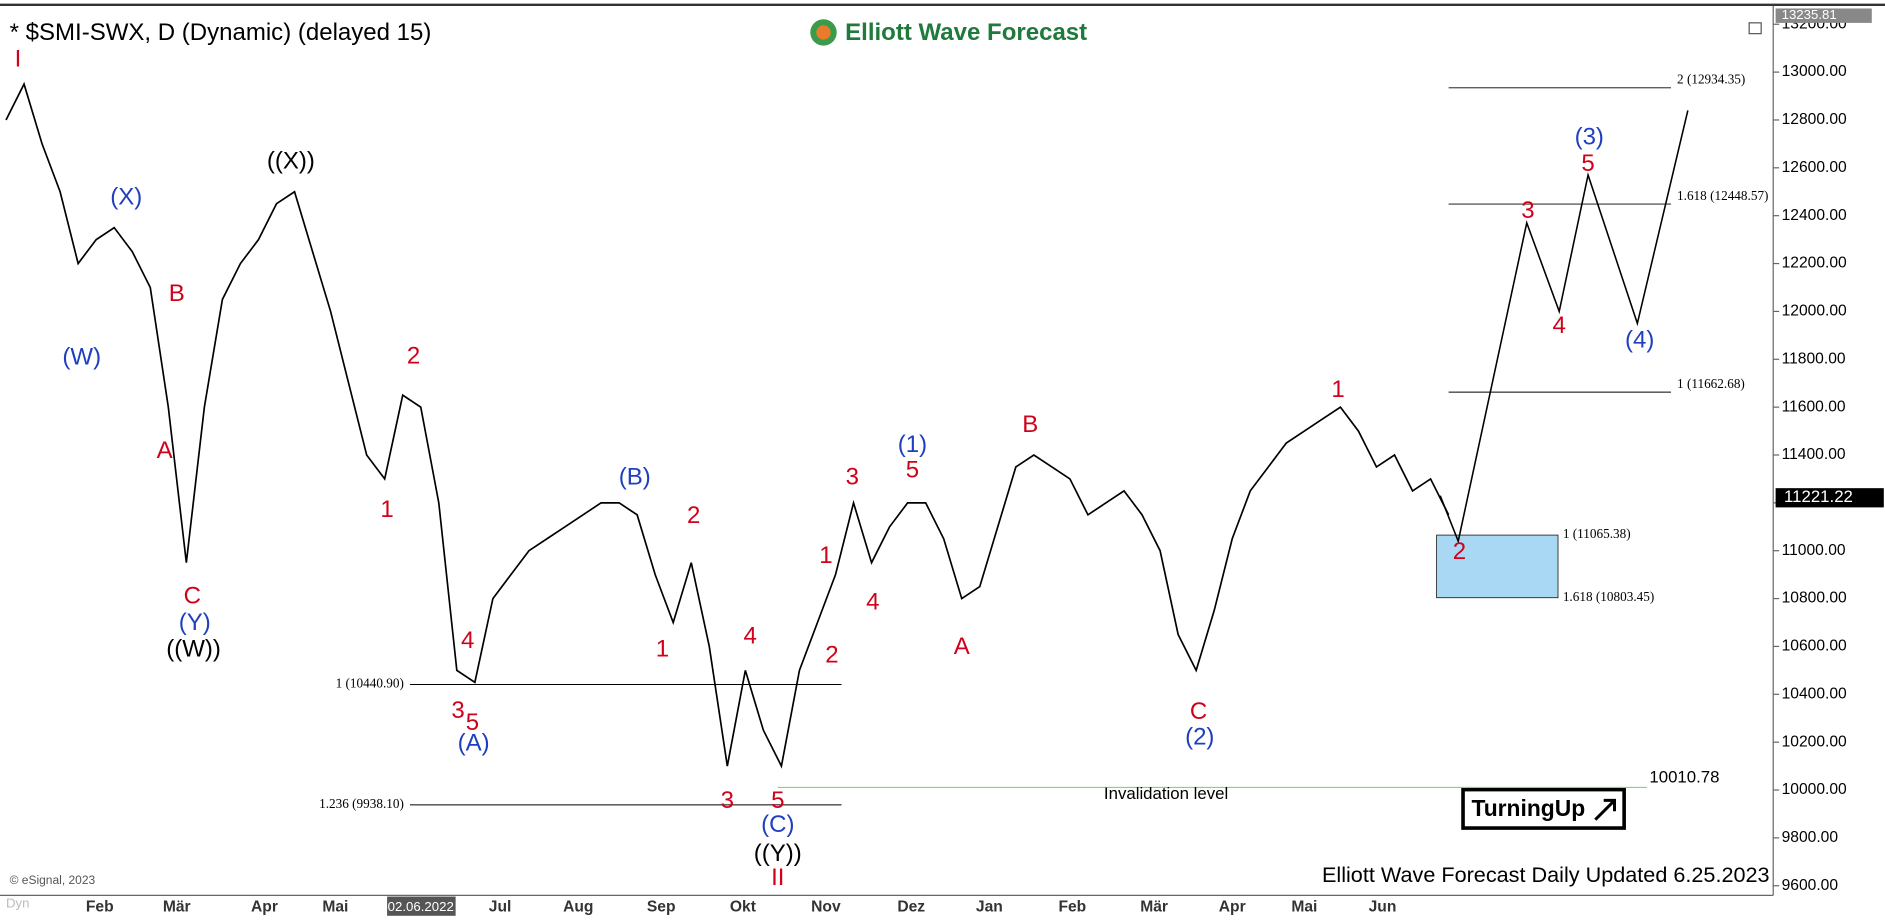 The width and height of the screenshot is (1885, 923). Describe the element at coordinates (1711, 383) in the screenshot. I see `fib-label: 1 (11662.68)` at that location.